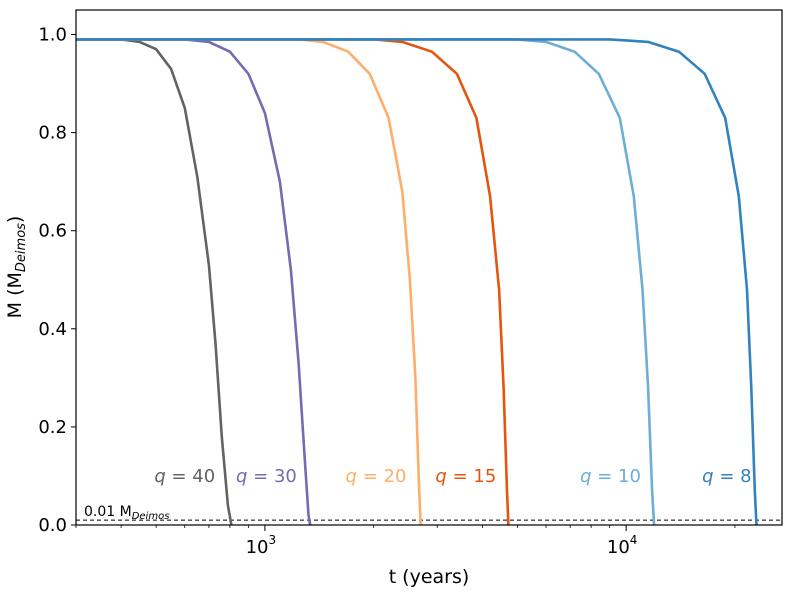 Image resolution: width=793 pixels, height=593 pixels. Describe the element at coordinates (261, 545) in the screenshot. I see `x-tick-label: 10³` at that location.